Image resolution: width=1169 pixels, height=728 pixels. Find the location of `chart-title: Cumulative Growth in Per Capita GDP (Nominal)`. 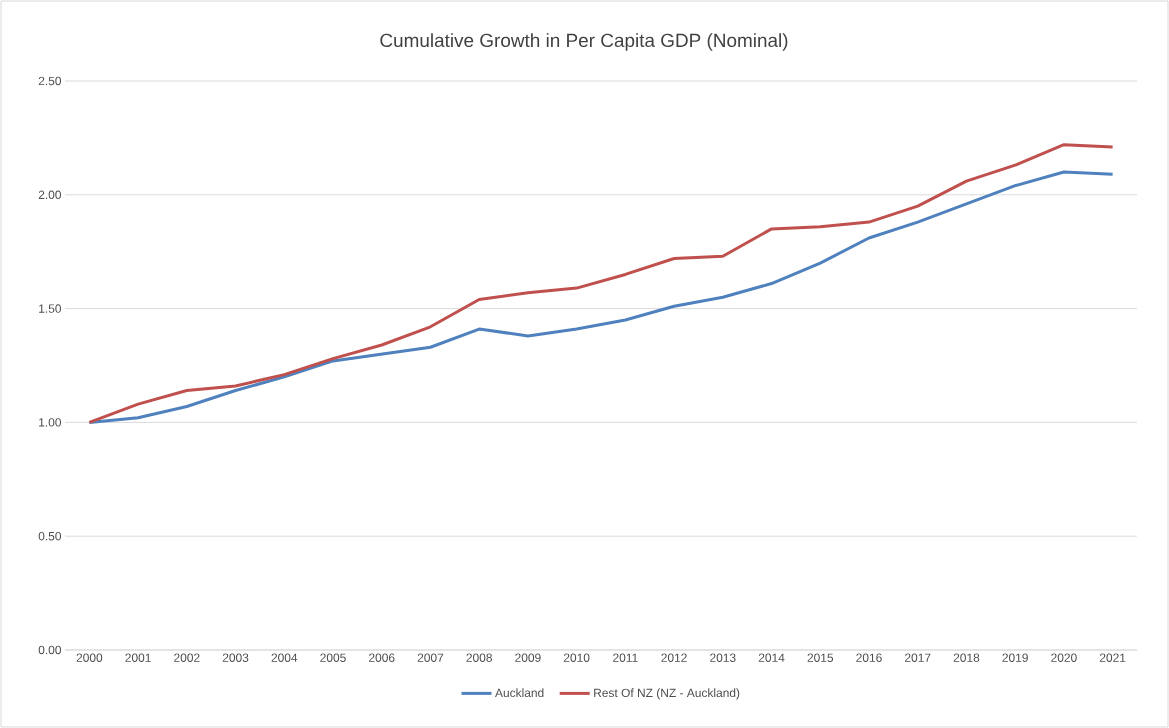

chart-title: Cumulative Growth in Per Capita GDP (Nominal) is located at coordinates (584, 42).